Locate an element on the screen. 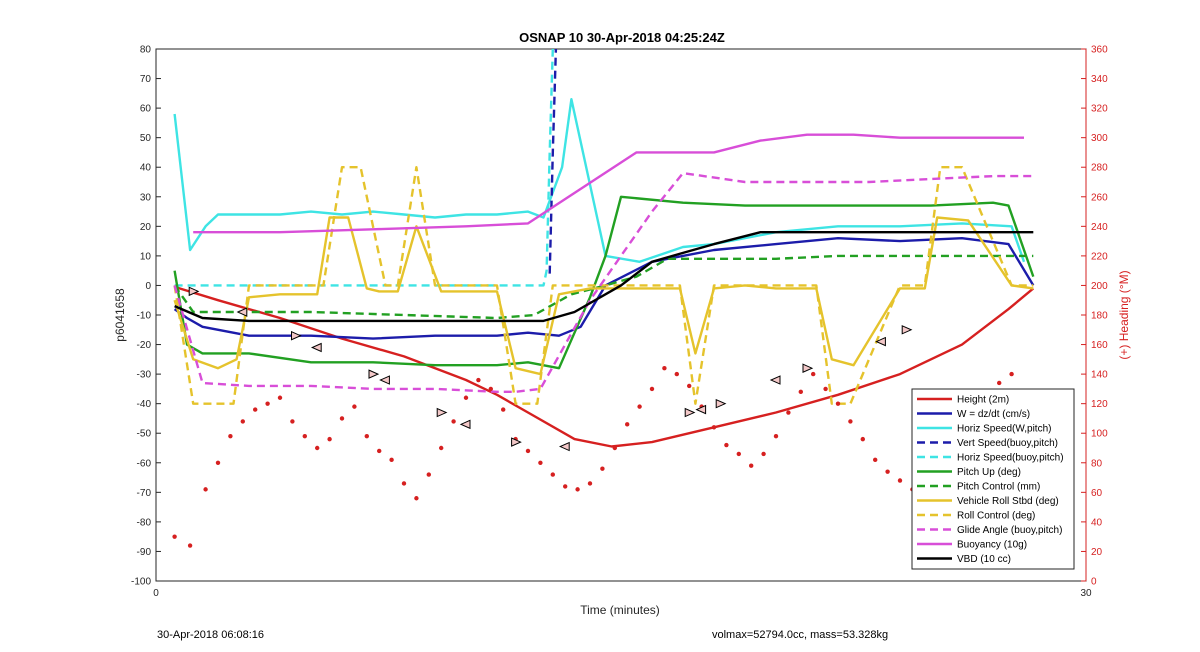 The image size is (1200, 652). right-tick-label: 120 is located at coordinates (1099, 404).